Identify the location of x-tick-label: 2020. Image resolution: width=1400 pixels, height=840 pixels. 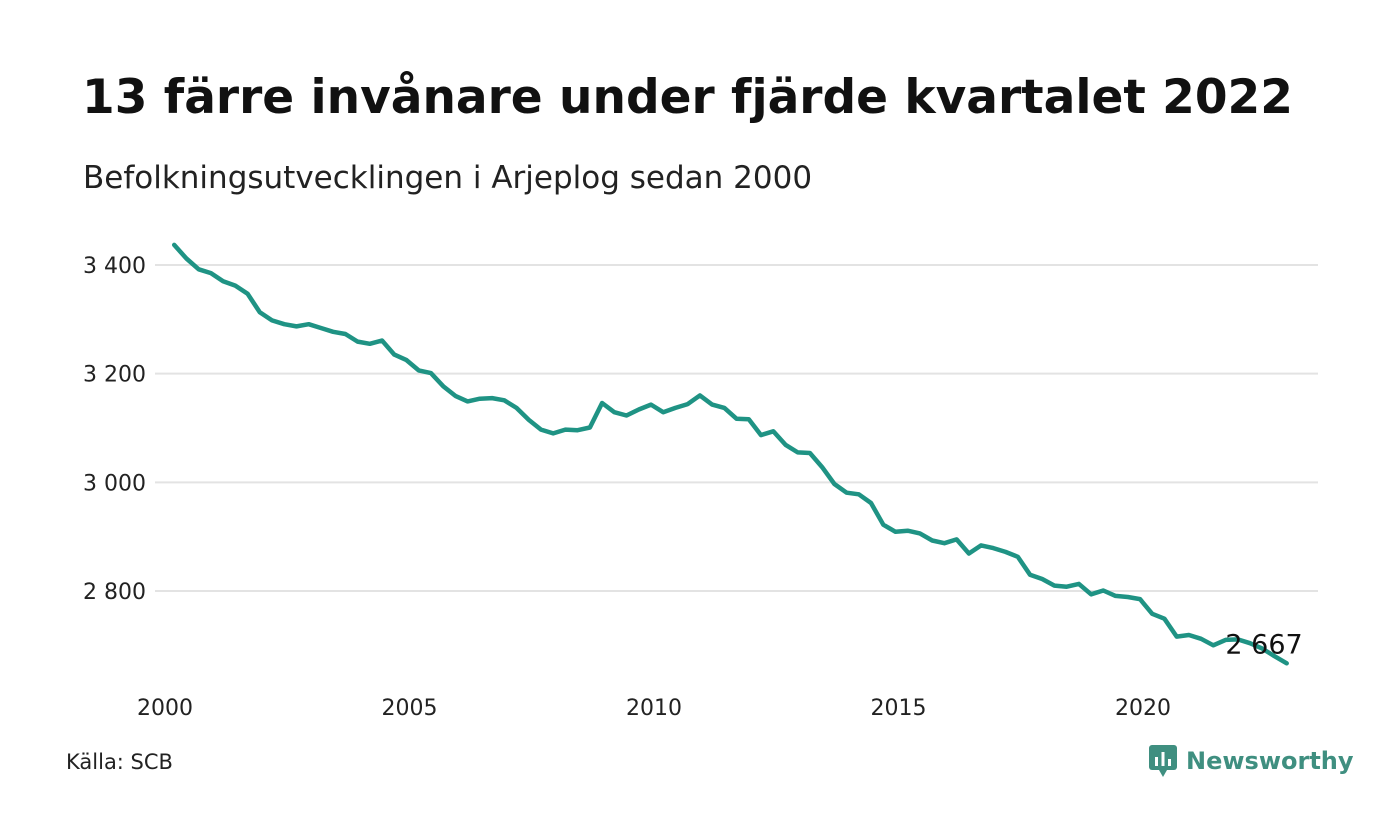
(1143, 708).